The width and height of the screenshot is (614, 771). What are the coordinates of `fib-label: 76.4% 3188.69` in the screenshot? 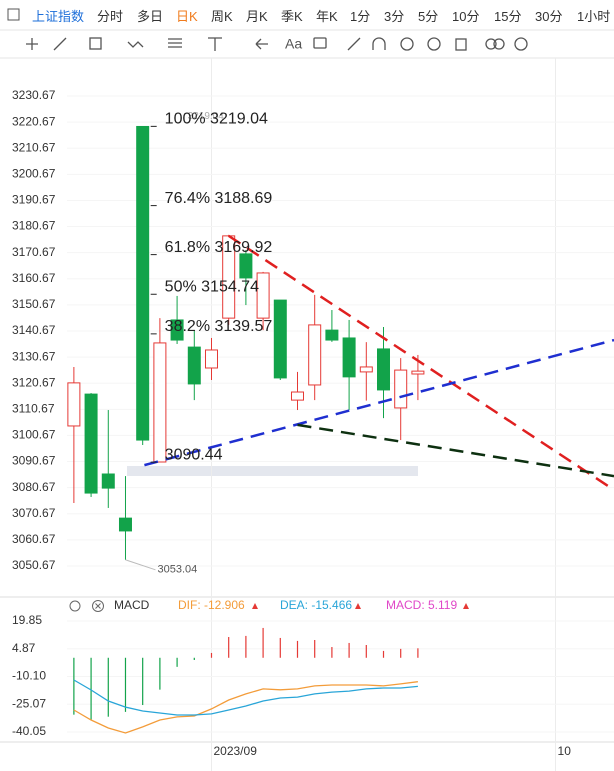 It's located at (219, 198).